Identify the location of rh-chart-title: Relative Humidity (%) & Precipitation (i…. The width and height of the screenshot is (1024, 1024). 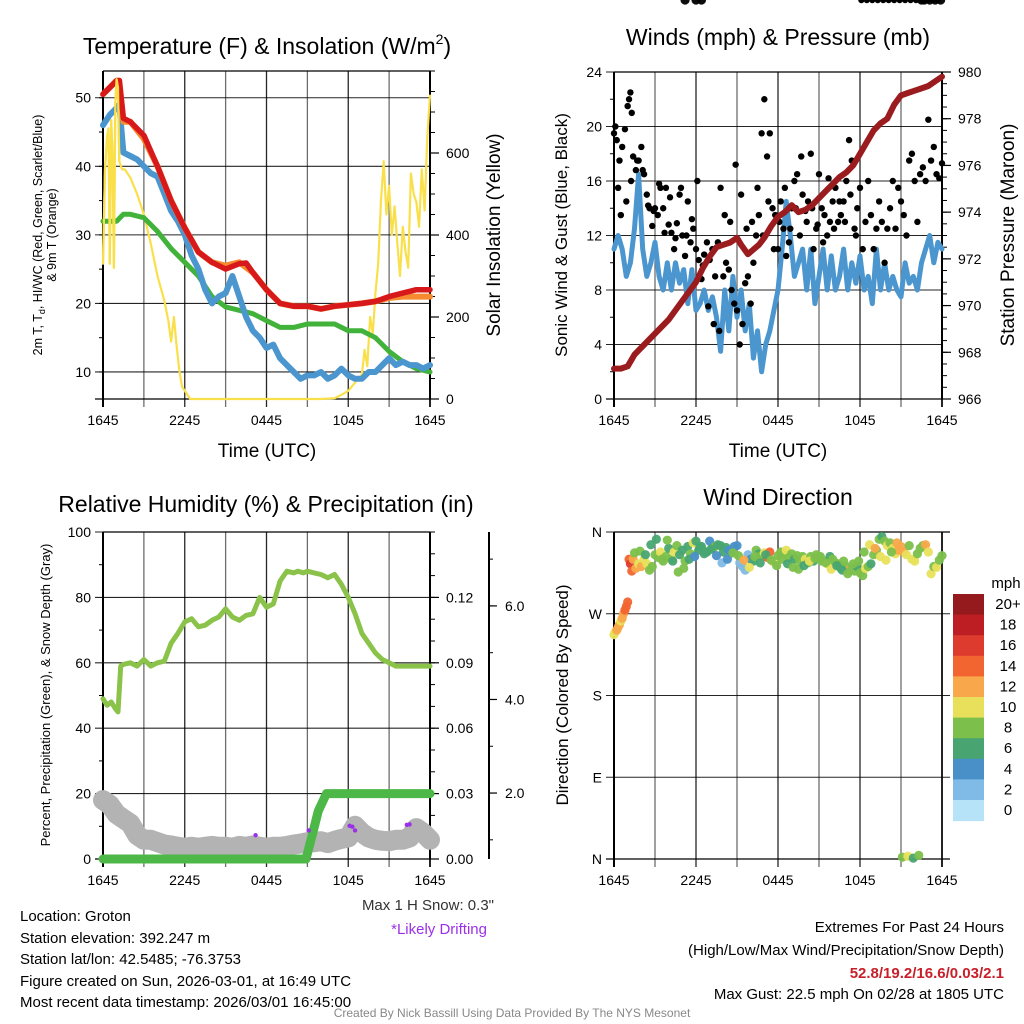
(265, 504).